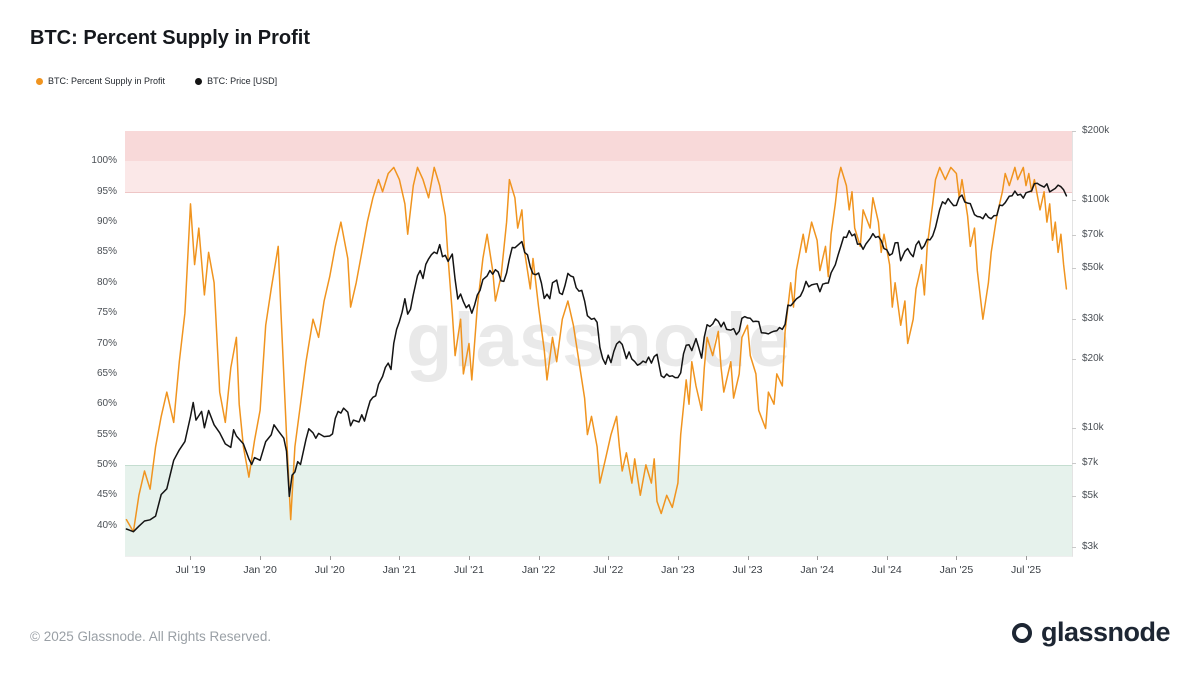 Image resolution: width=1200 pixels, height=675 pixels. I want to click on x-tickmark-Jul24, so click(887, 558).